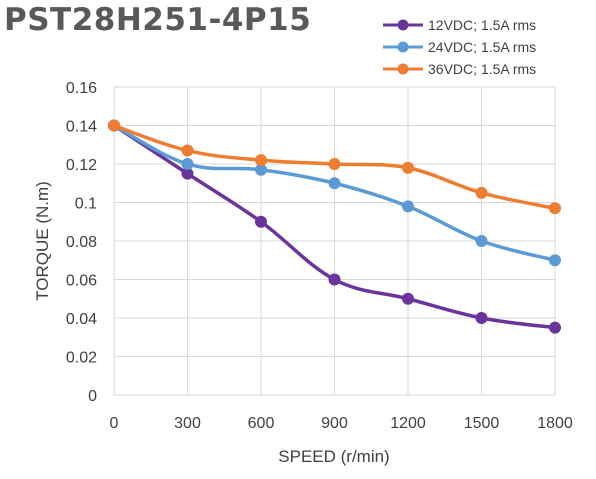 The height and width of the screenshot is (479, 596). What do you see at coordinates (334, 423) in the screenshot?
I see `x-tick-label: 900` at bounding box center [334, 423].